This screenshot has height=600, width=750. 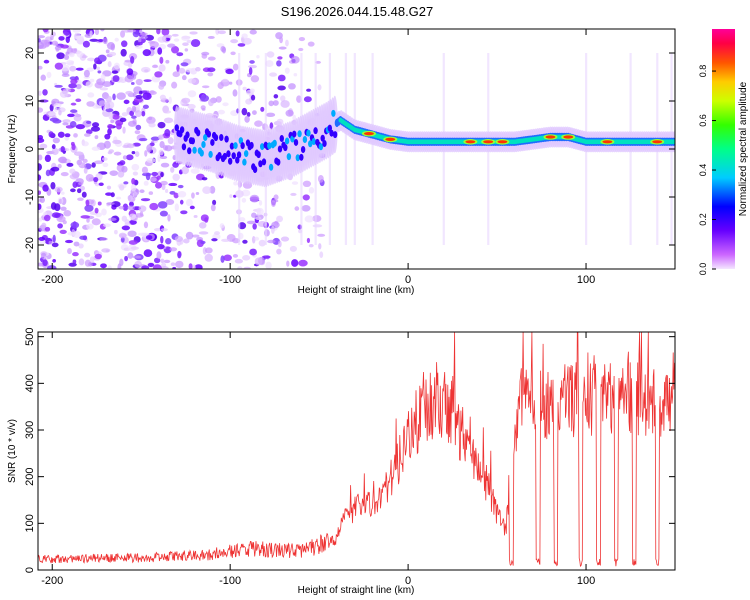 What do you see at coordinates (230, 280) in the screenshot?
I see `spectrogram-x-tick-label: -100` at bounding box center [230, 280].